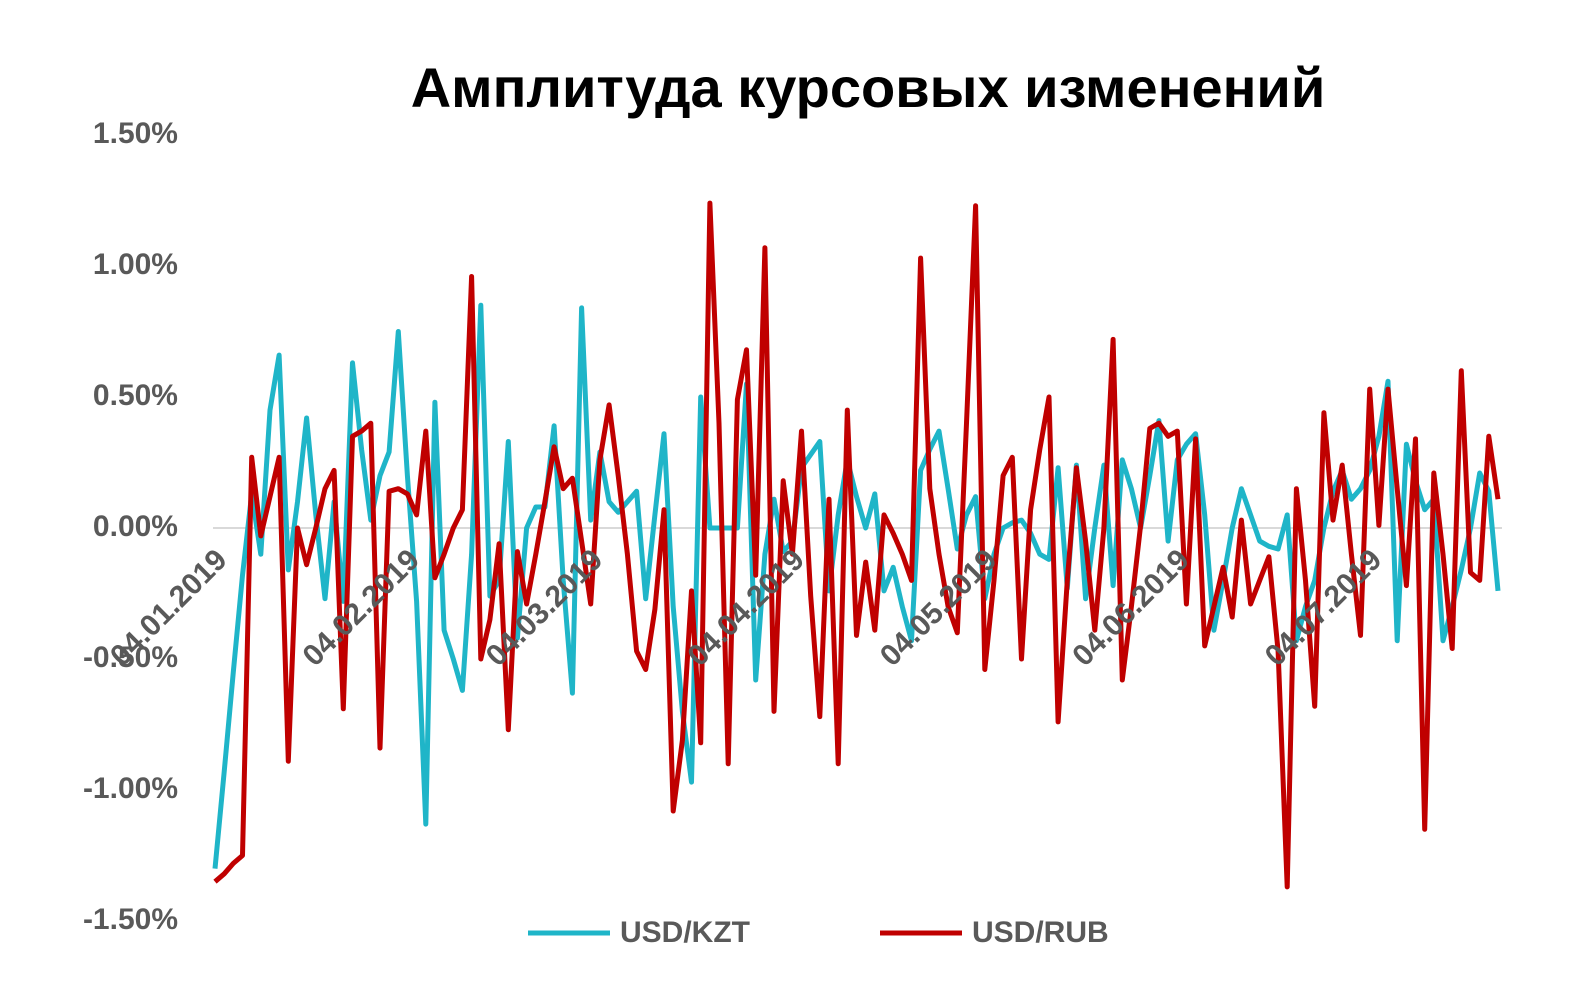 The height and width of the screenshot is (1002, 1576). Describe the element at coordinates (361, 608) in the screenshot. I see `x-tick-label: 04.02.2019` at that location.